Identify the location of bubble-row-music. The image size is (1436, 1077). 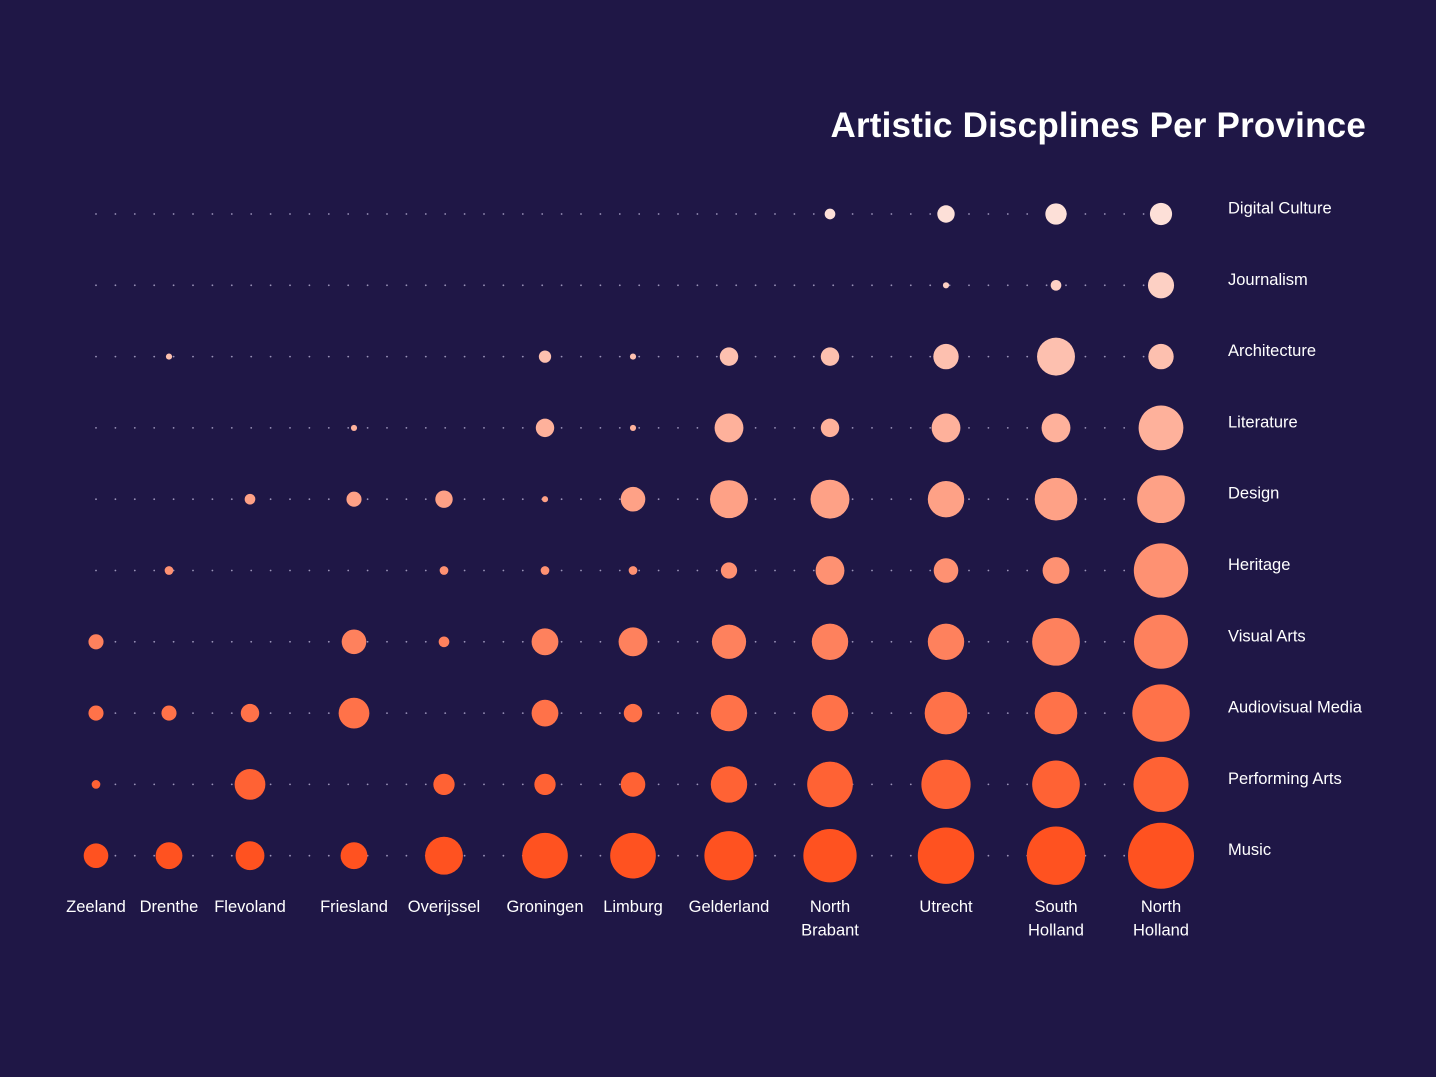
(638, 855).